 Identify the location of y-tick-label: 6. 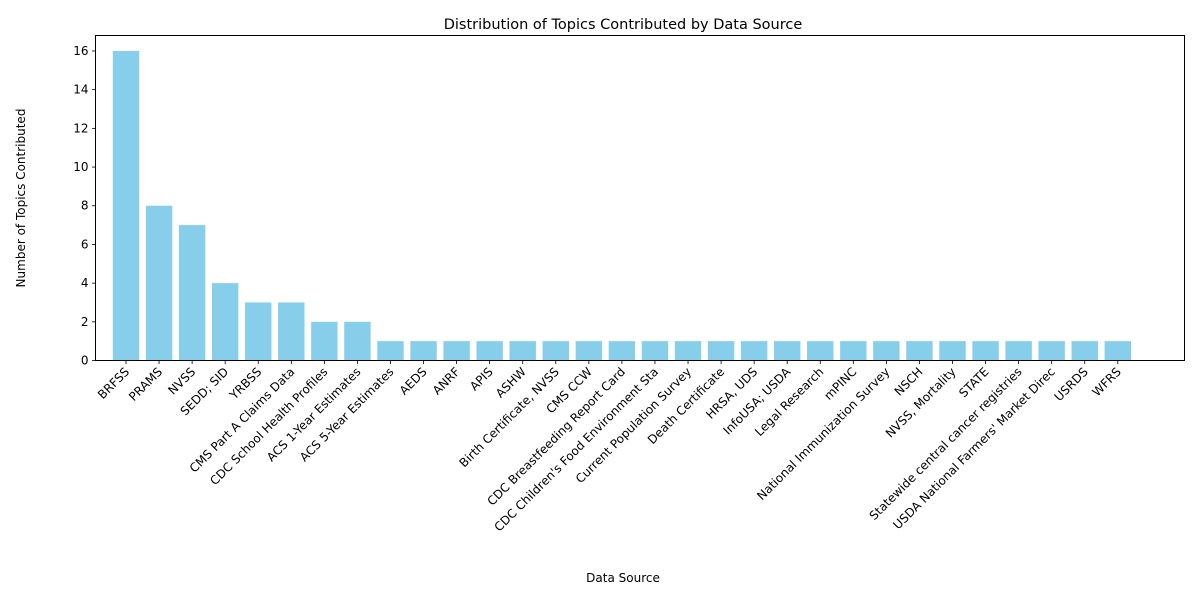
(85, 244).